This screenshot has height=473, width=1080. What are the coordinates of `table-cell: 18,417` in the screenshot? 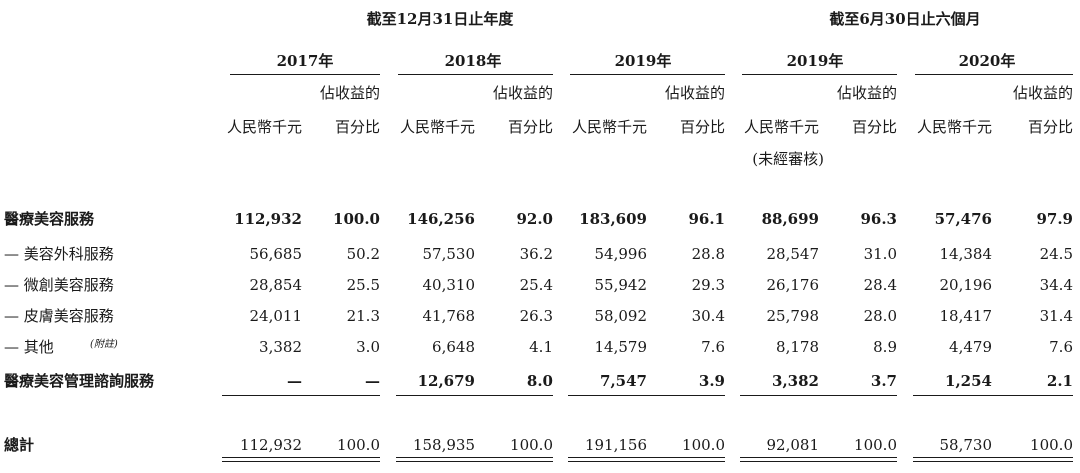 It's located at (966, 316).